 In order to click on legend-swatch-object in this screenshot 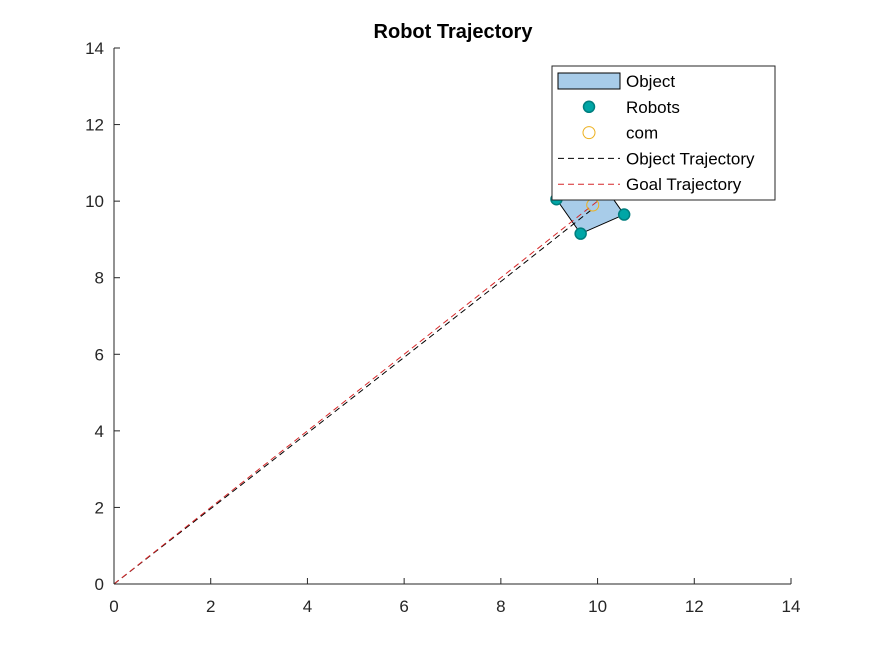, I will do `click(589, 81)`.